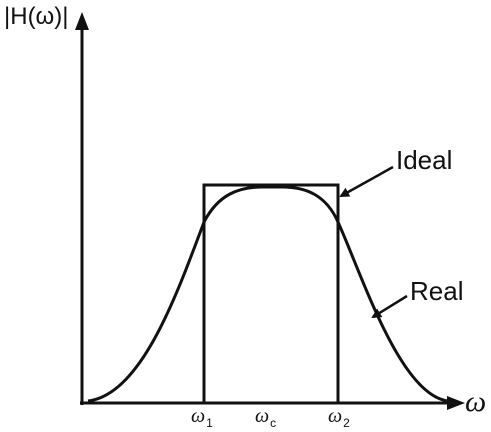  I want to click on y-axis-label: |H(ω)|, so click(36, 16).